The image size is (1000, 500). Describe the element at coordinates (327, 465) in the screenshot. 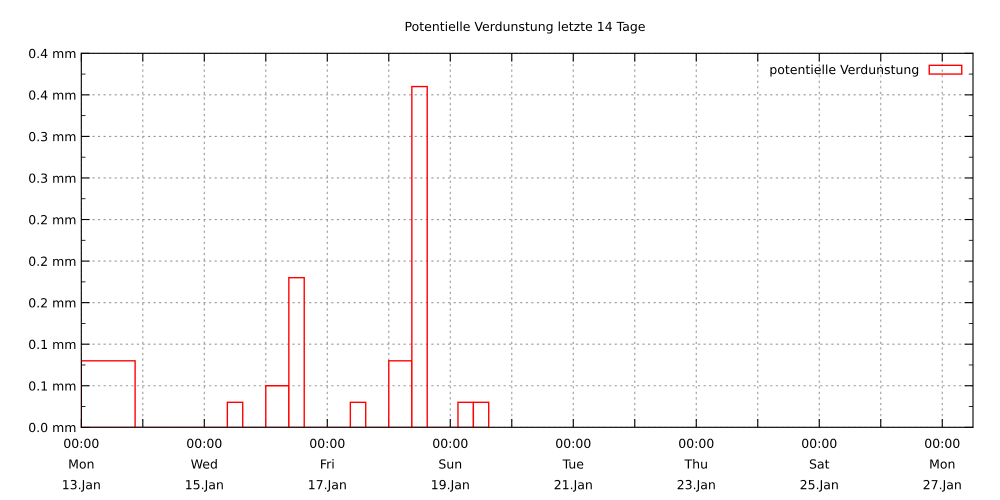

I see `x-tick-label: 00:00 Fri 17.Jan` at that location.